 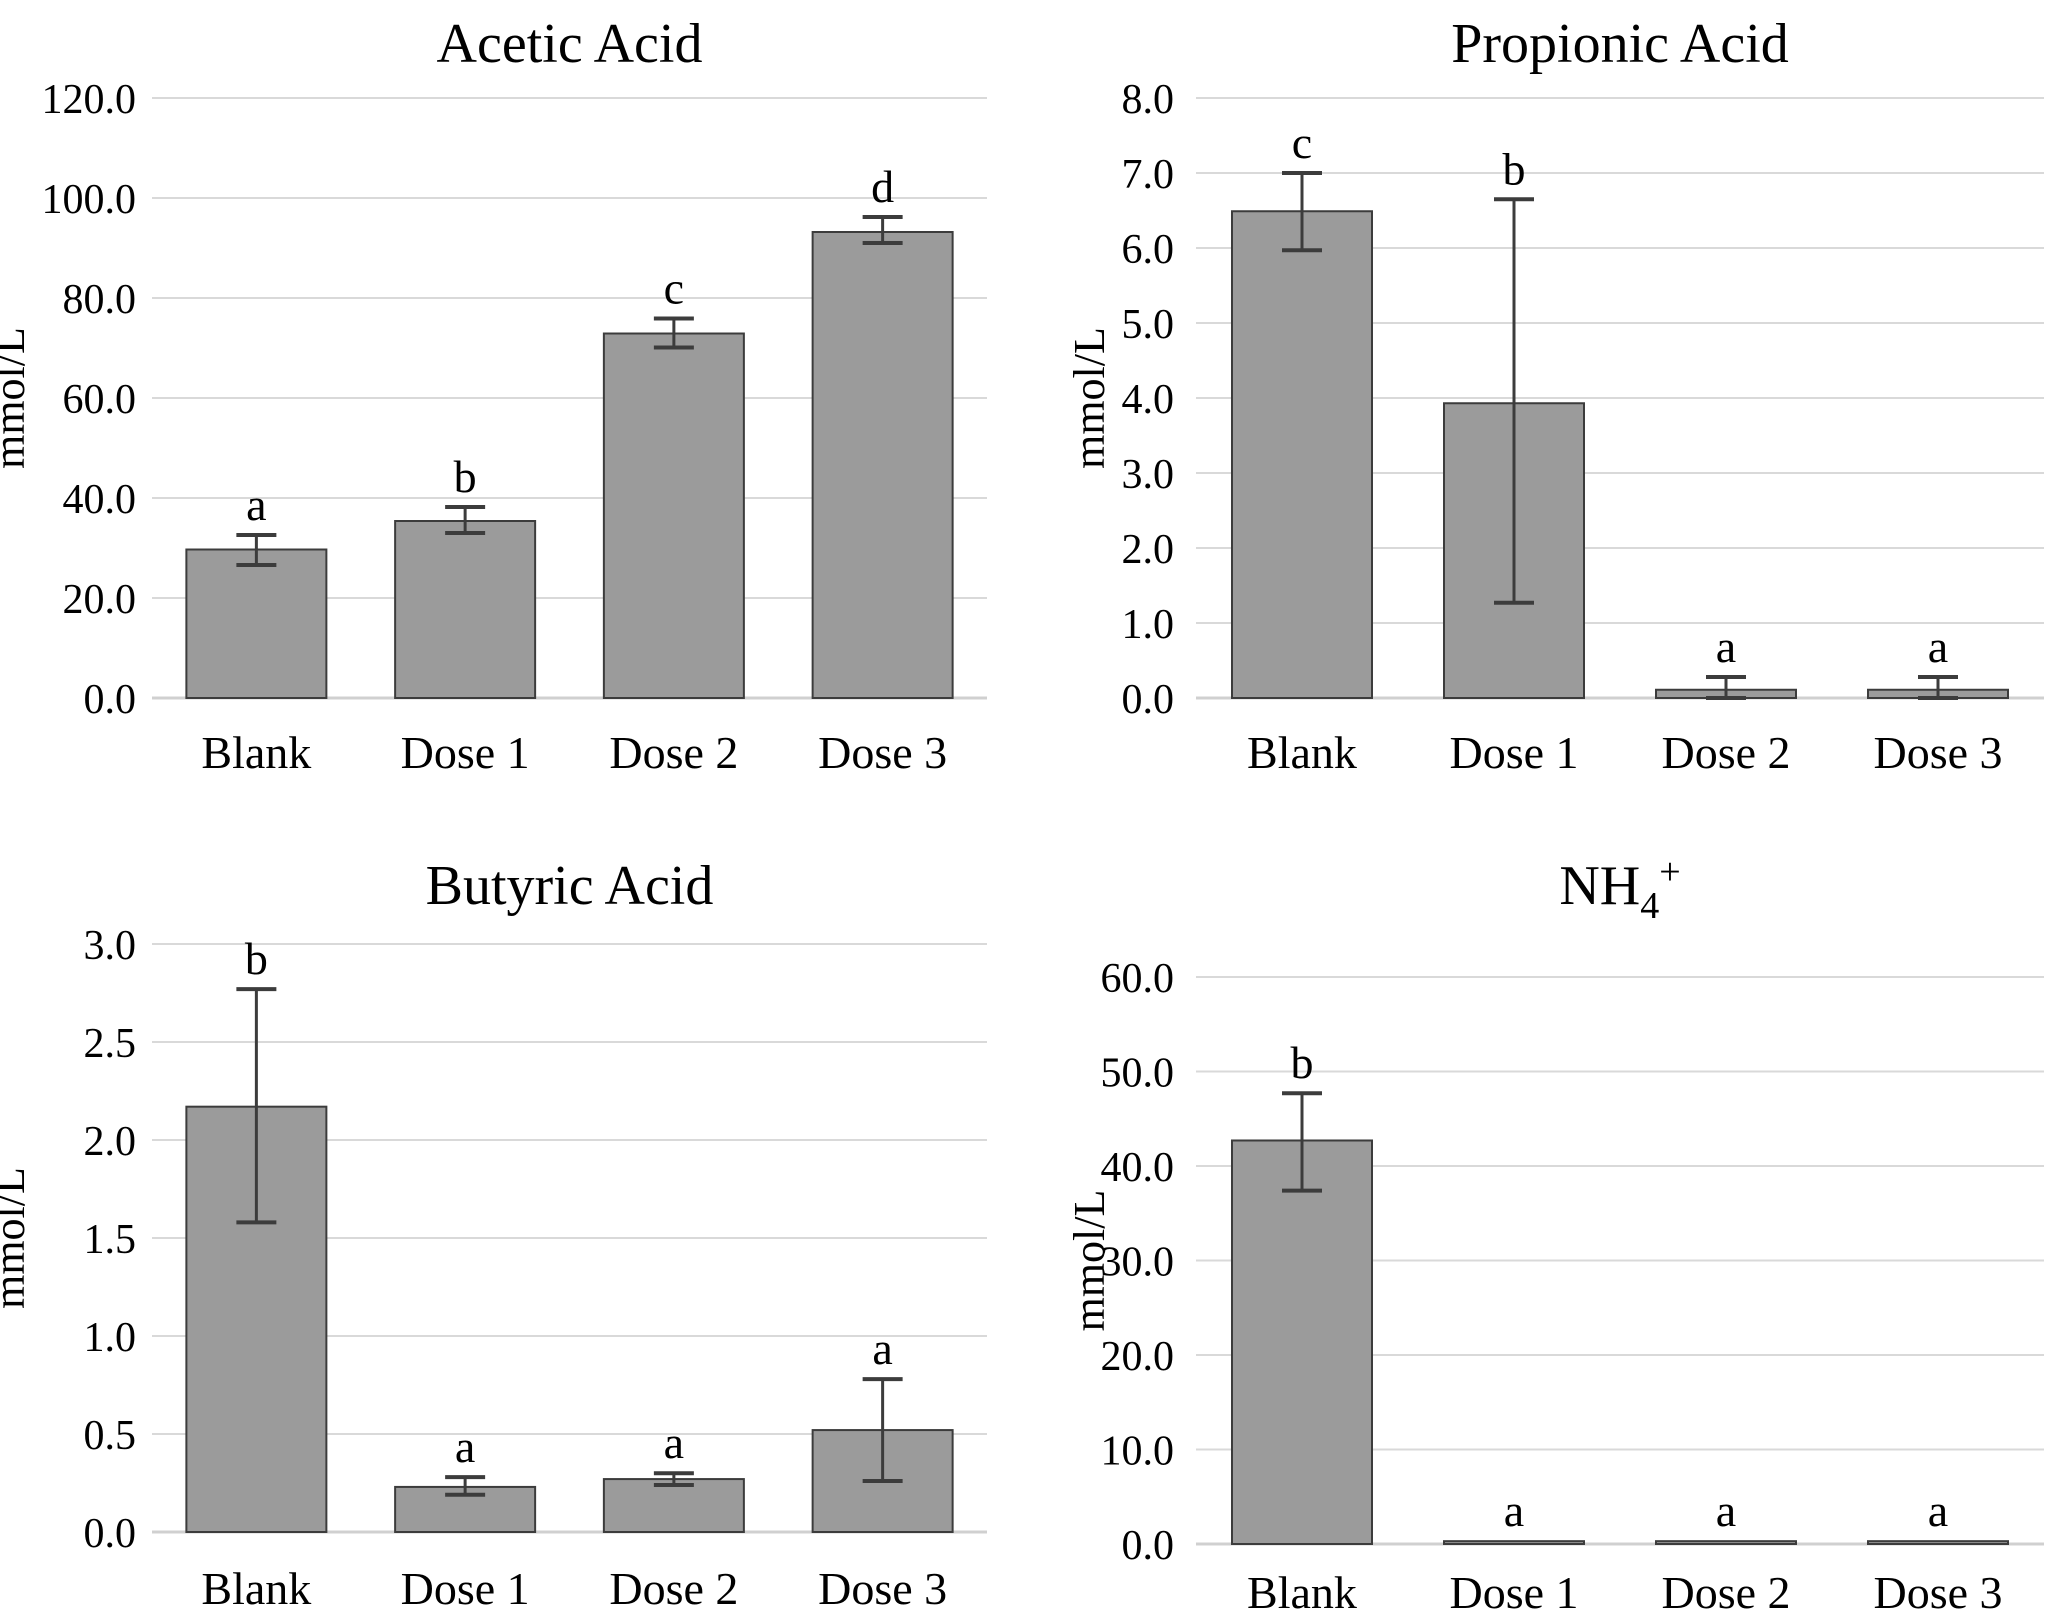 I want to click on y-tick-label: 30.0, so click(x=1138, y=1263).